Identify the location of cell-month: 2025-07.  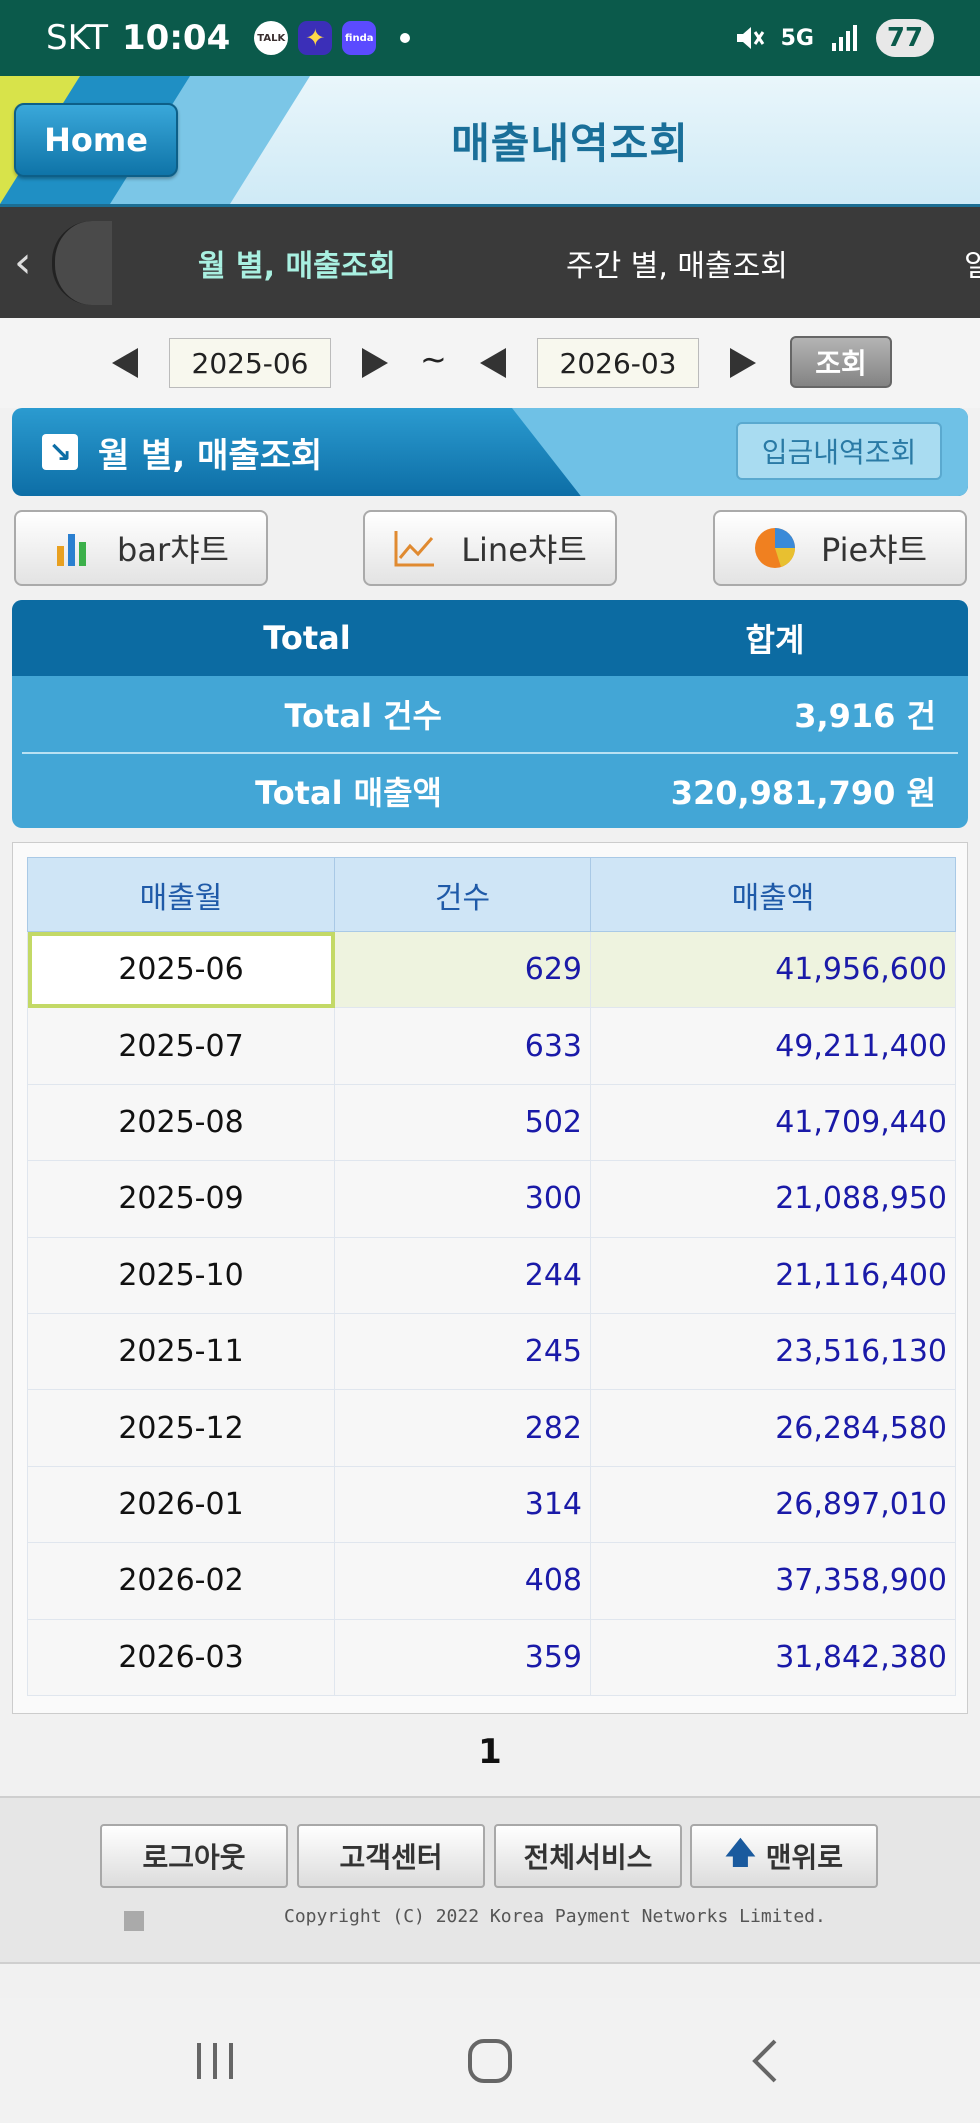
(181, 1046).